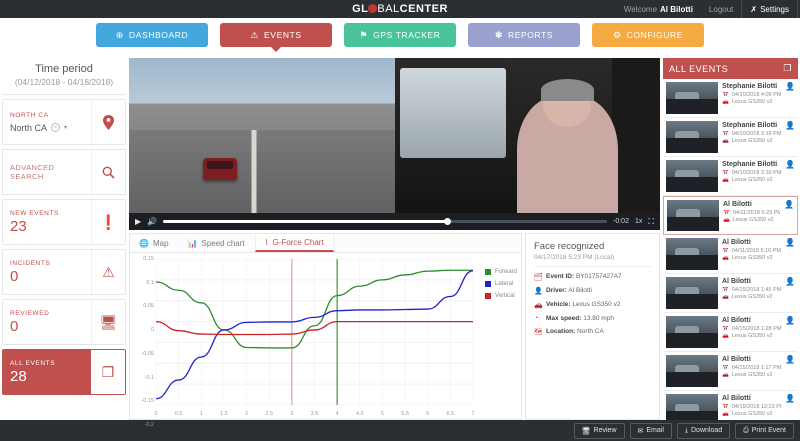 This screenshot has height=441, width=800. What do you see at coordinates (764, 430) in the screenshot?
I see `footer-button-print-event: ⎙ Print Event` at bounding box center [764, 430].